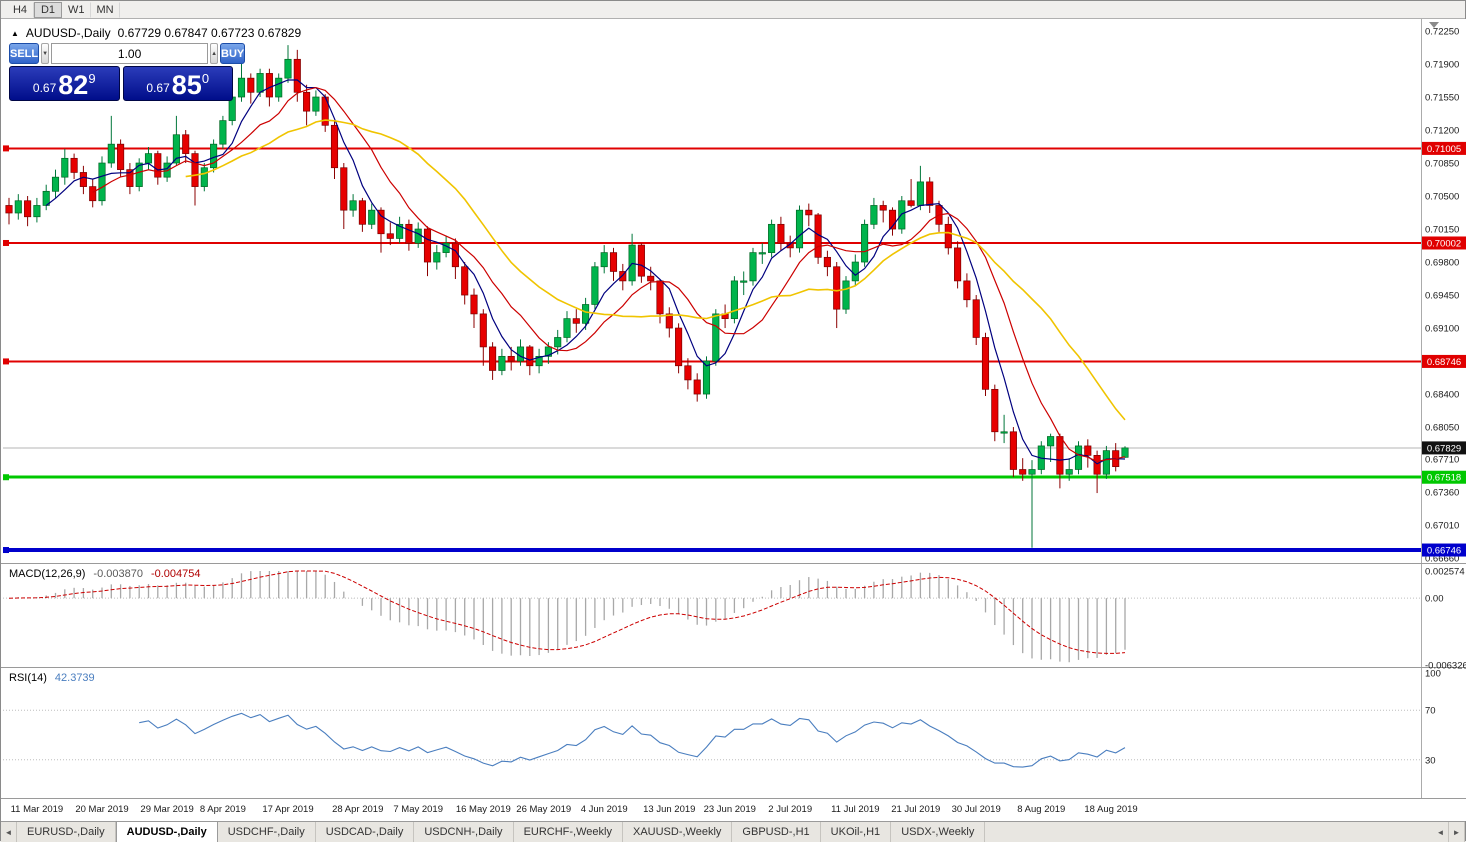  I want to click on date-axis-label: 2 Jul 2019, so click(790, 809).